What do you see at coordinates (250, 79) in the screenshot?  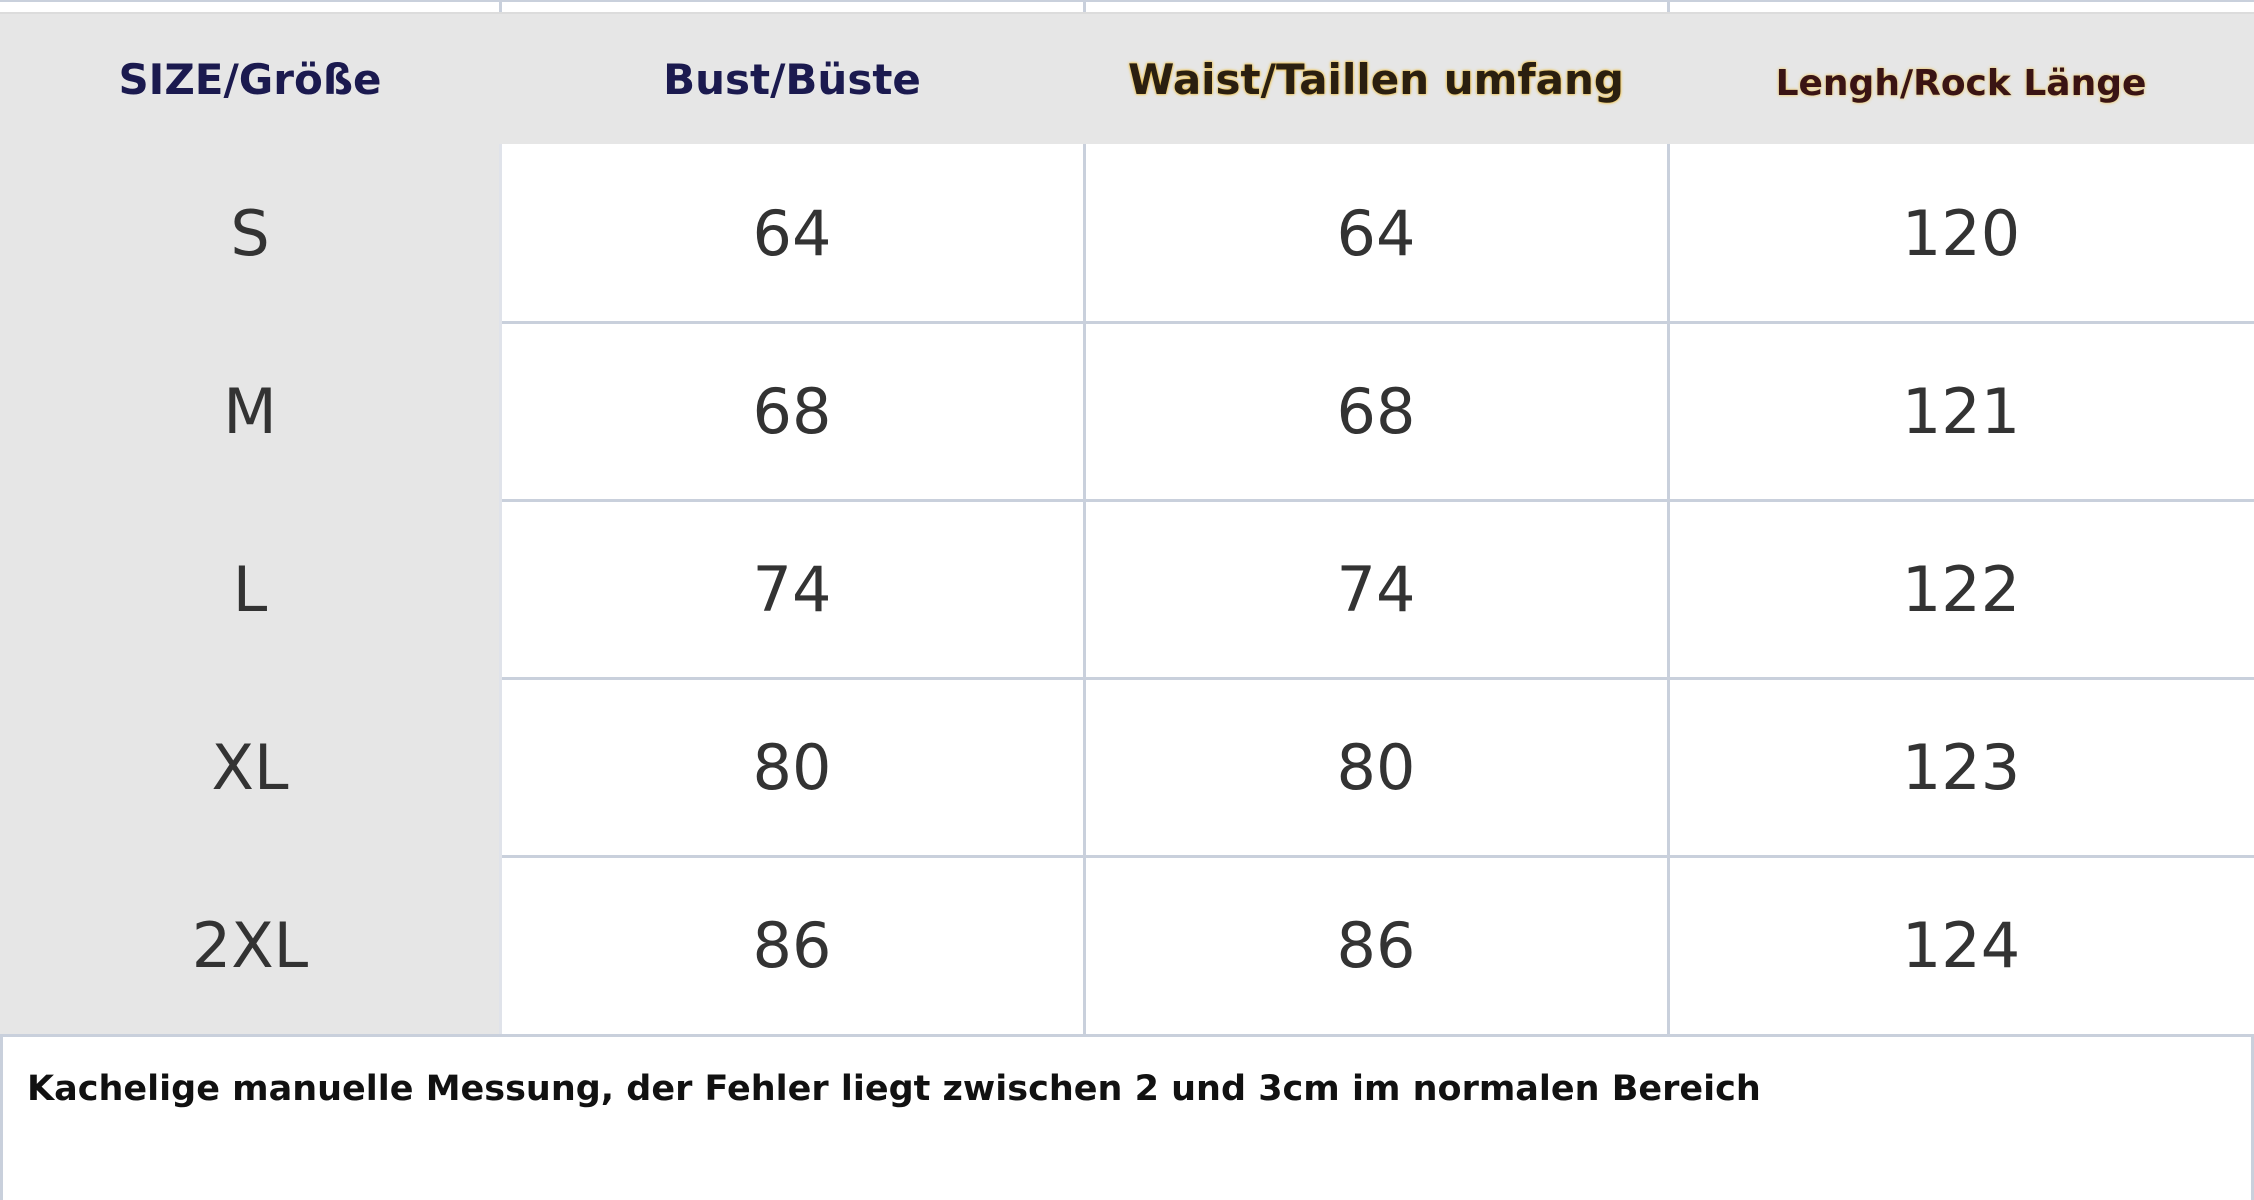 I see `header-cell: SIZE/Größe` at bounding box center [250, 79].